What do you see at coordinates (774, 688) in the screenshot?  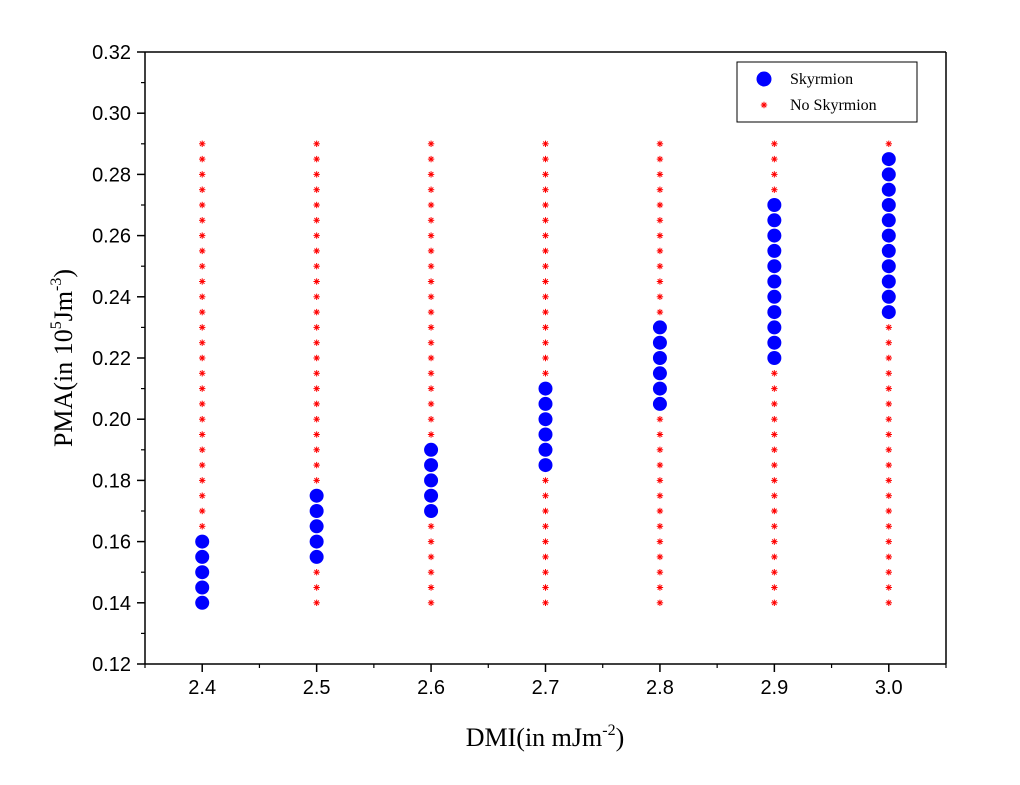 I see `x-tick-label: 2.9` at bounding box center [774, 688].